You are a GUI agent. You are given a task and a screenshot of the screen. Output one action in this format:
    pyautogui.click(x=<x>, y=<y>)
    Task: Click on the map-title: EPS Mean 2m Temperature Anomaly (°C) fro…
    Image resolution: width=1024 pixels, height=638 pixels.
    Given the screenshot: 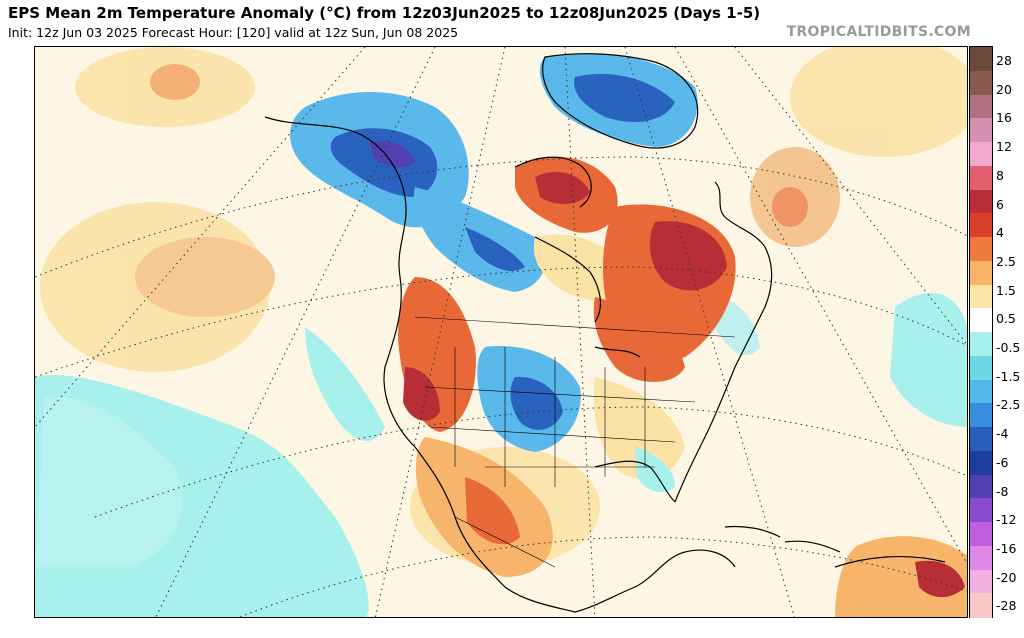 What is the action you would take?
    pyautogui.click(x=384, y=13)
    